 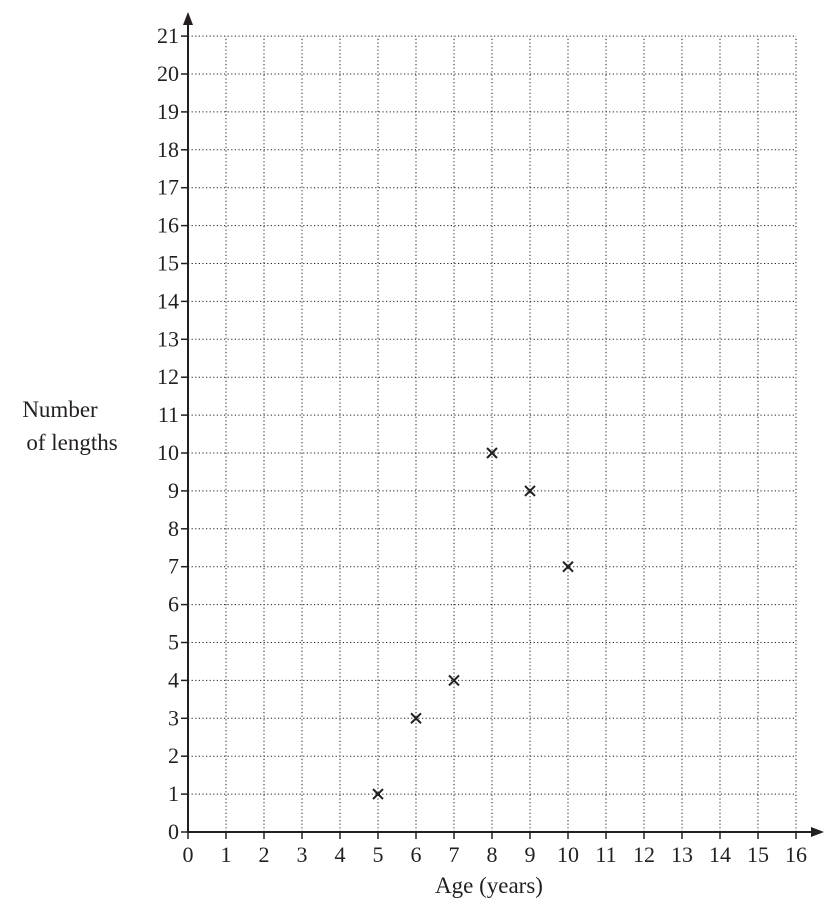 What do you see at coordinates (168, 300) in the screenshot?
I see `y-tick-label-14: 14` at bounding box center [168, 300].